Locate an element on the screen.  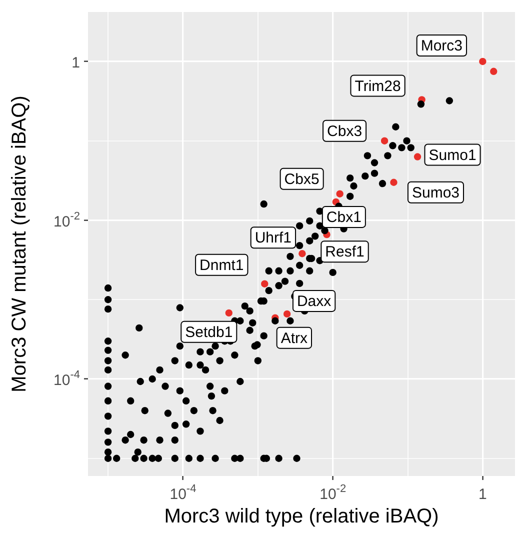
annotation: Resf1 is located at coordinates (344, 252).